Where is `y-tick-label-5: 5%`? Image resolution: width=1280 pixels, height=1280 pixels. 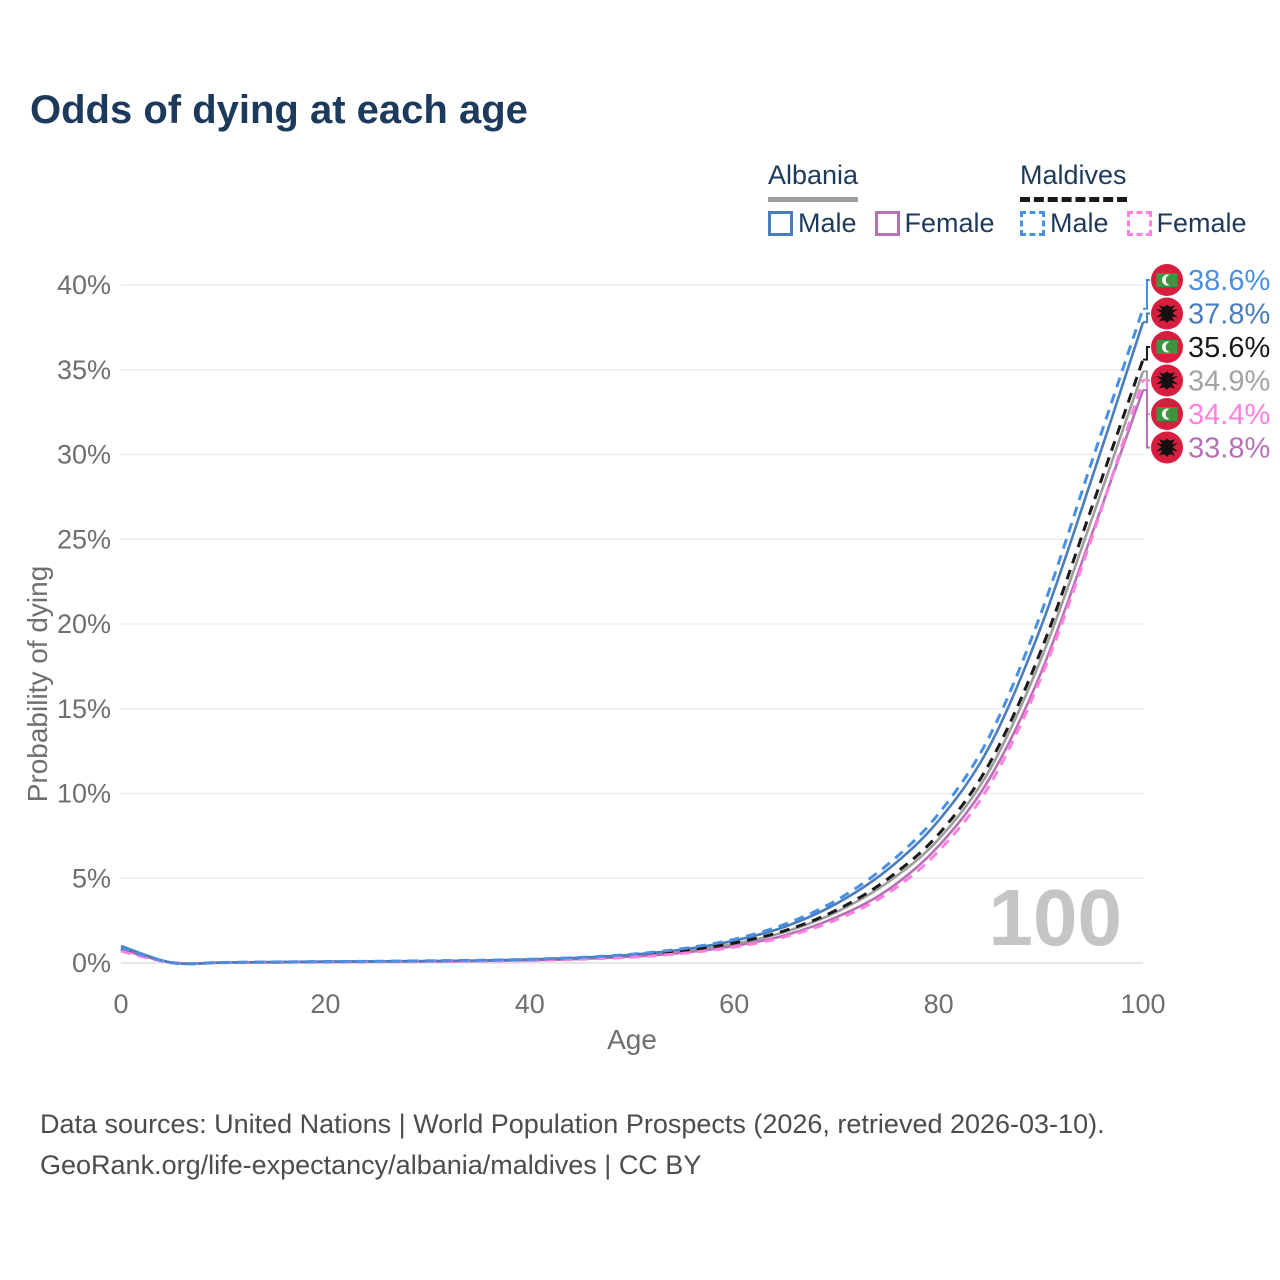
y-tick-label-5: 5% is located at coordinates (91, 878).